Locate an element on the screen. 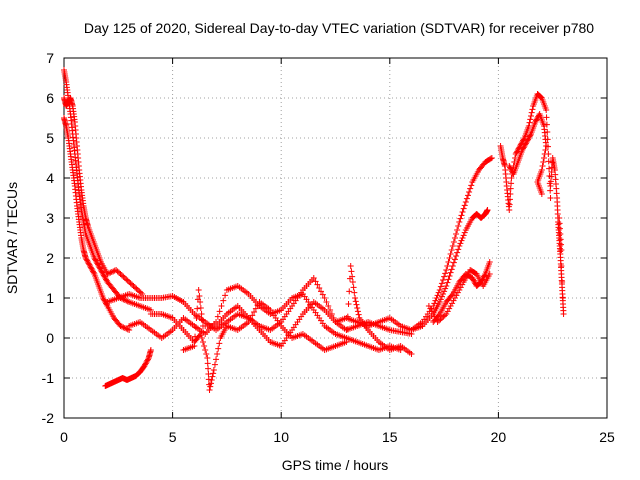 Image resolution: width=640 pixels, height=480 pixels. x-tick-label: 10 is located at coordinates (281, 437).